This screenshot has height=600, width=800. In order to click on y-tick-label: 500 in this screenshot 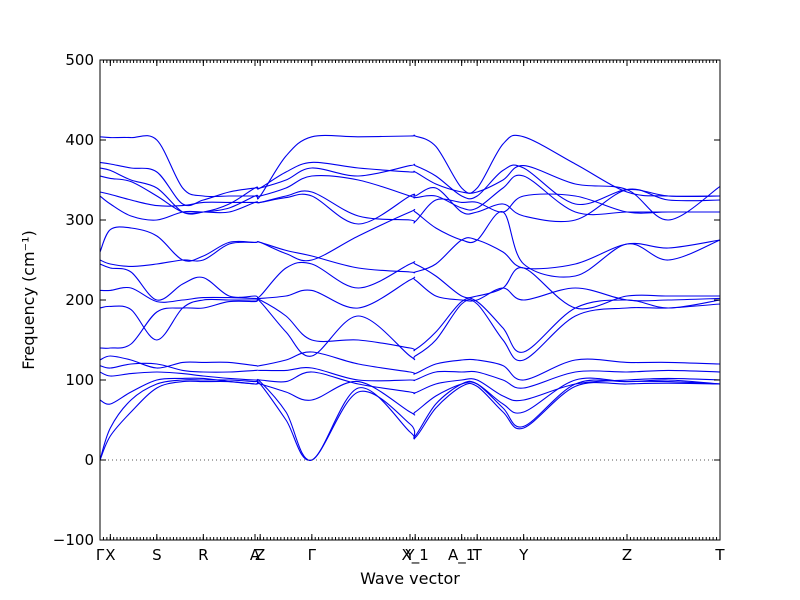, I will do `click(79, 60)`.